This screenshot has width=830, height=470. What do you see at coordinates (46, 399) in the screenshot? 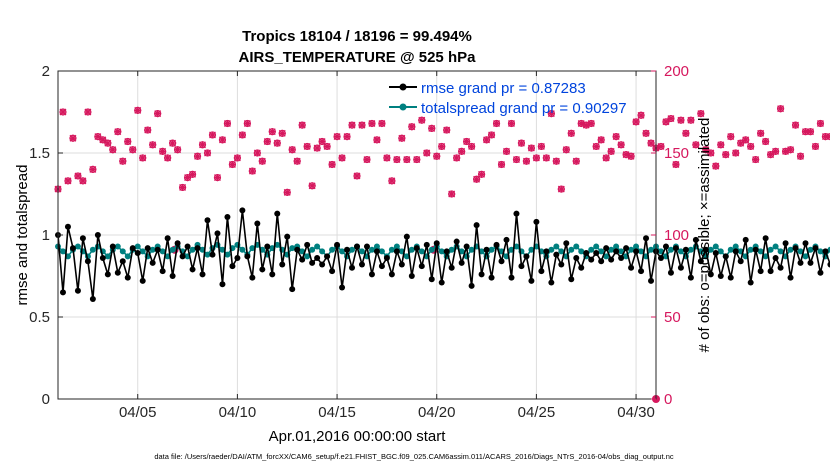
I see `y-left-tick-label: 0` at bounding box center [46, 399].